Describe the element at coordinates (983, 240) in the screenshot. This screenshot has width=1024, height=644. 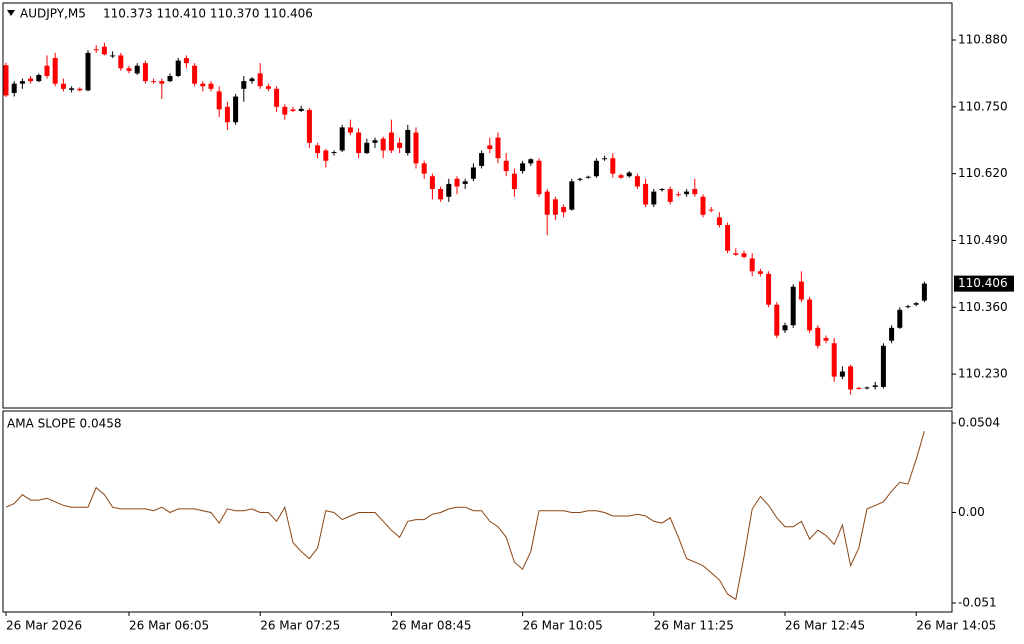
I see `y-tick-label: 110.490` at that location.